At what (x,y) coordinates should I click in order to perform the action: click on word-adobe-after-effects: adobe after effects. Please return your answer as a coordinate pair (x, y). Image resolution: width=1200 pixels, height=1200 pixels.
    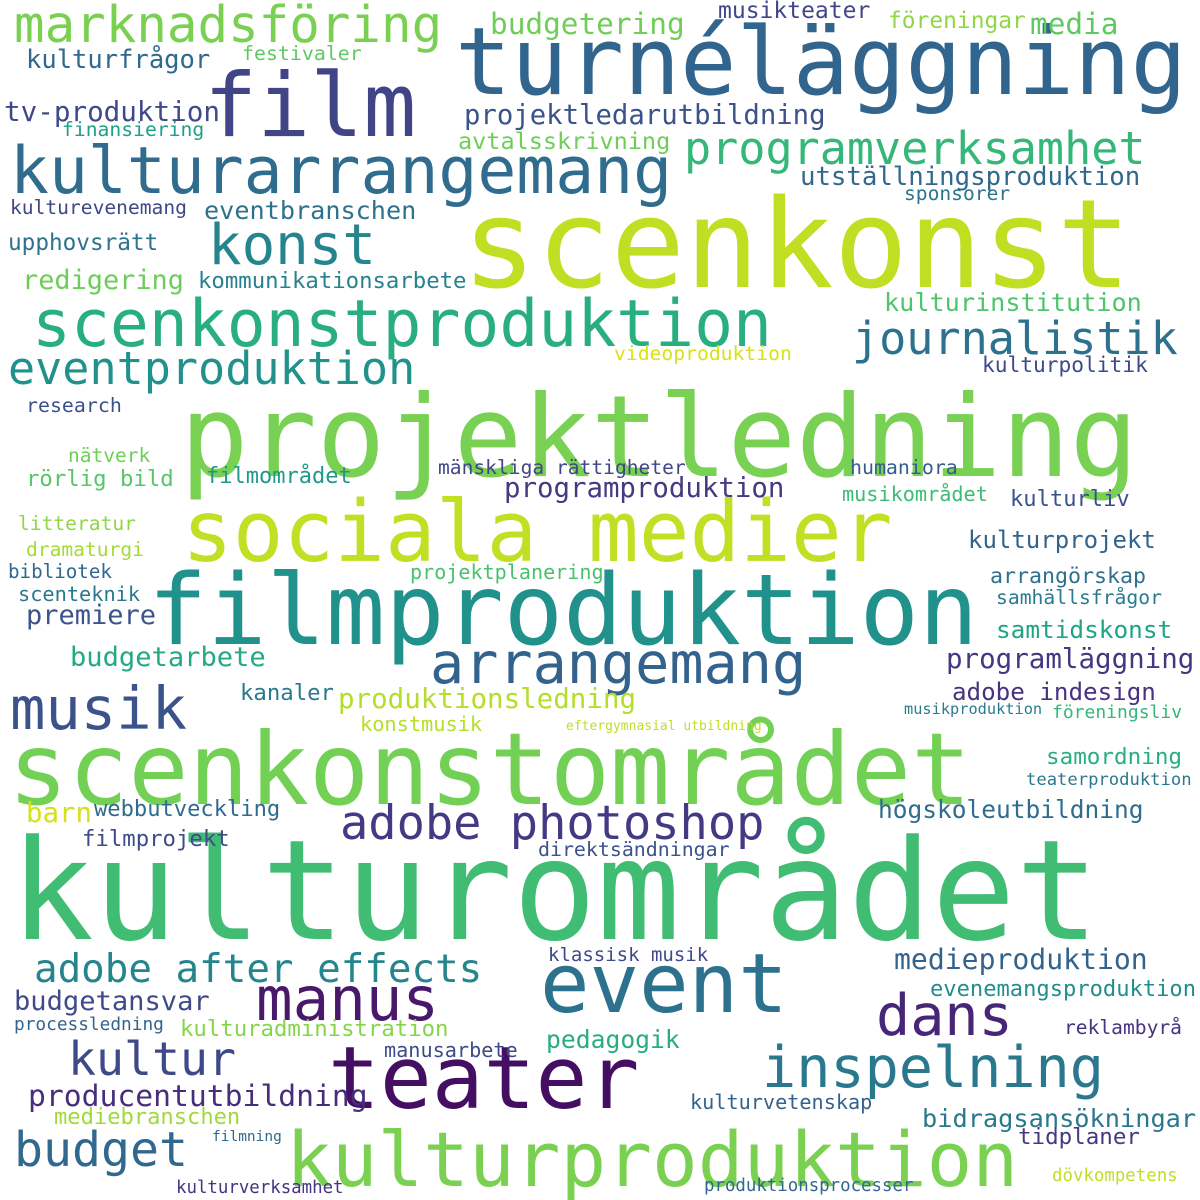
    Looking at the image, I should click on (258, 969).